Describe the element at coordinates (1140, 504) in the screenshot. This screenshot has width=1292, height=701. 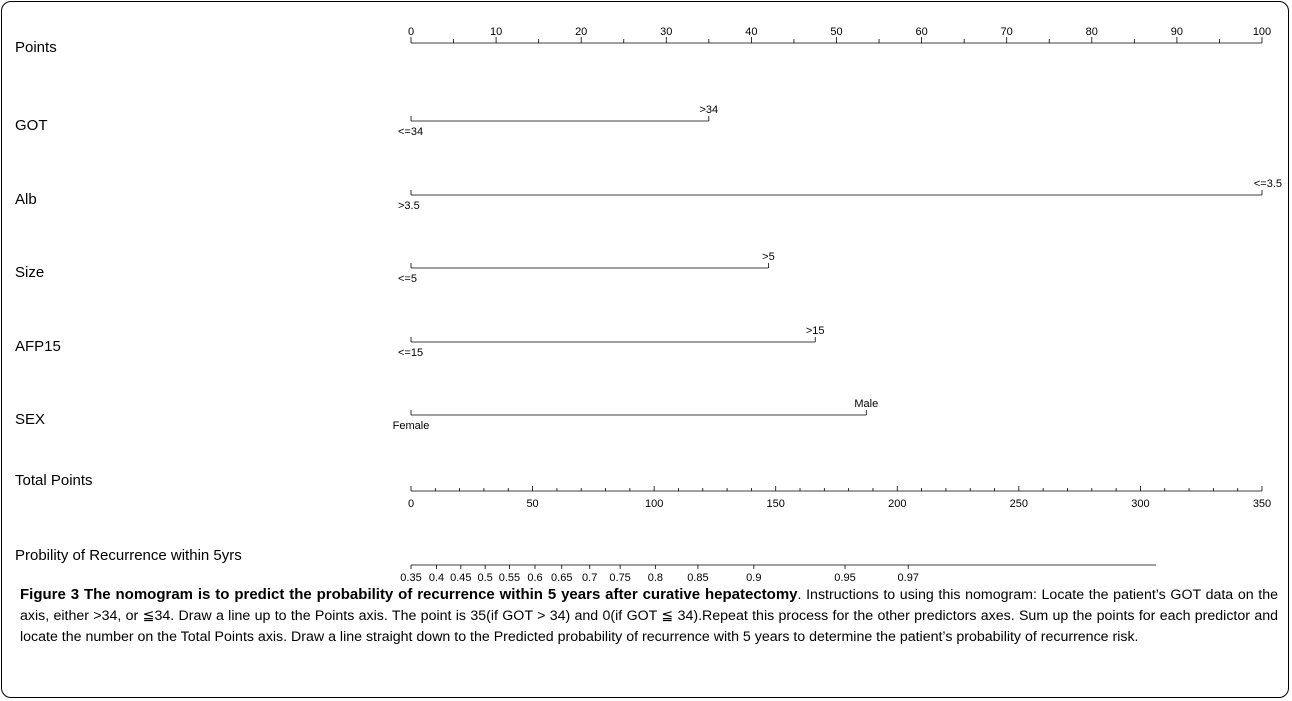
I see `total-tick-label: 300` at that location.